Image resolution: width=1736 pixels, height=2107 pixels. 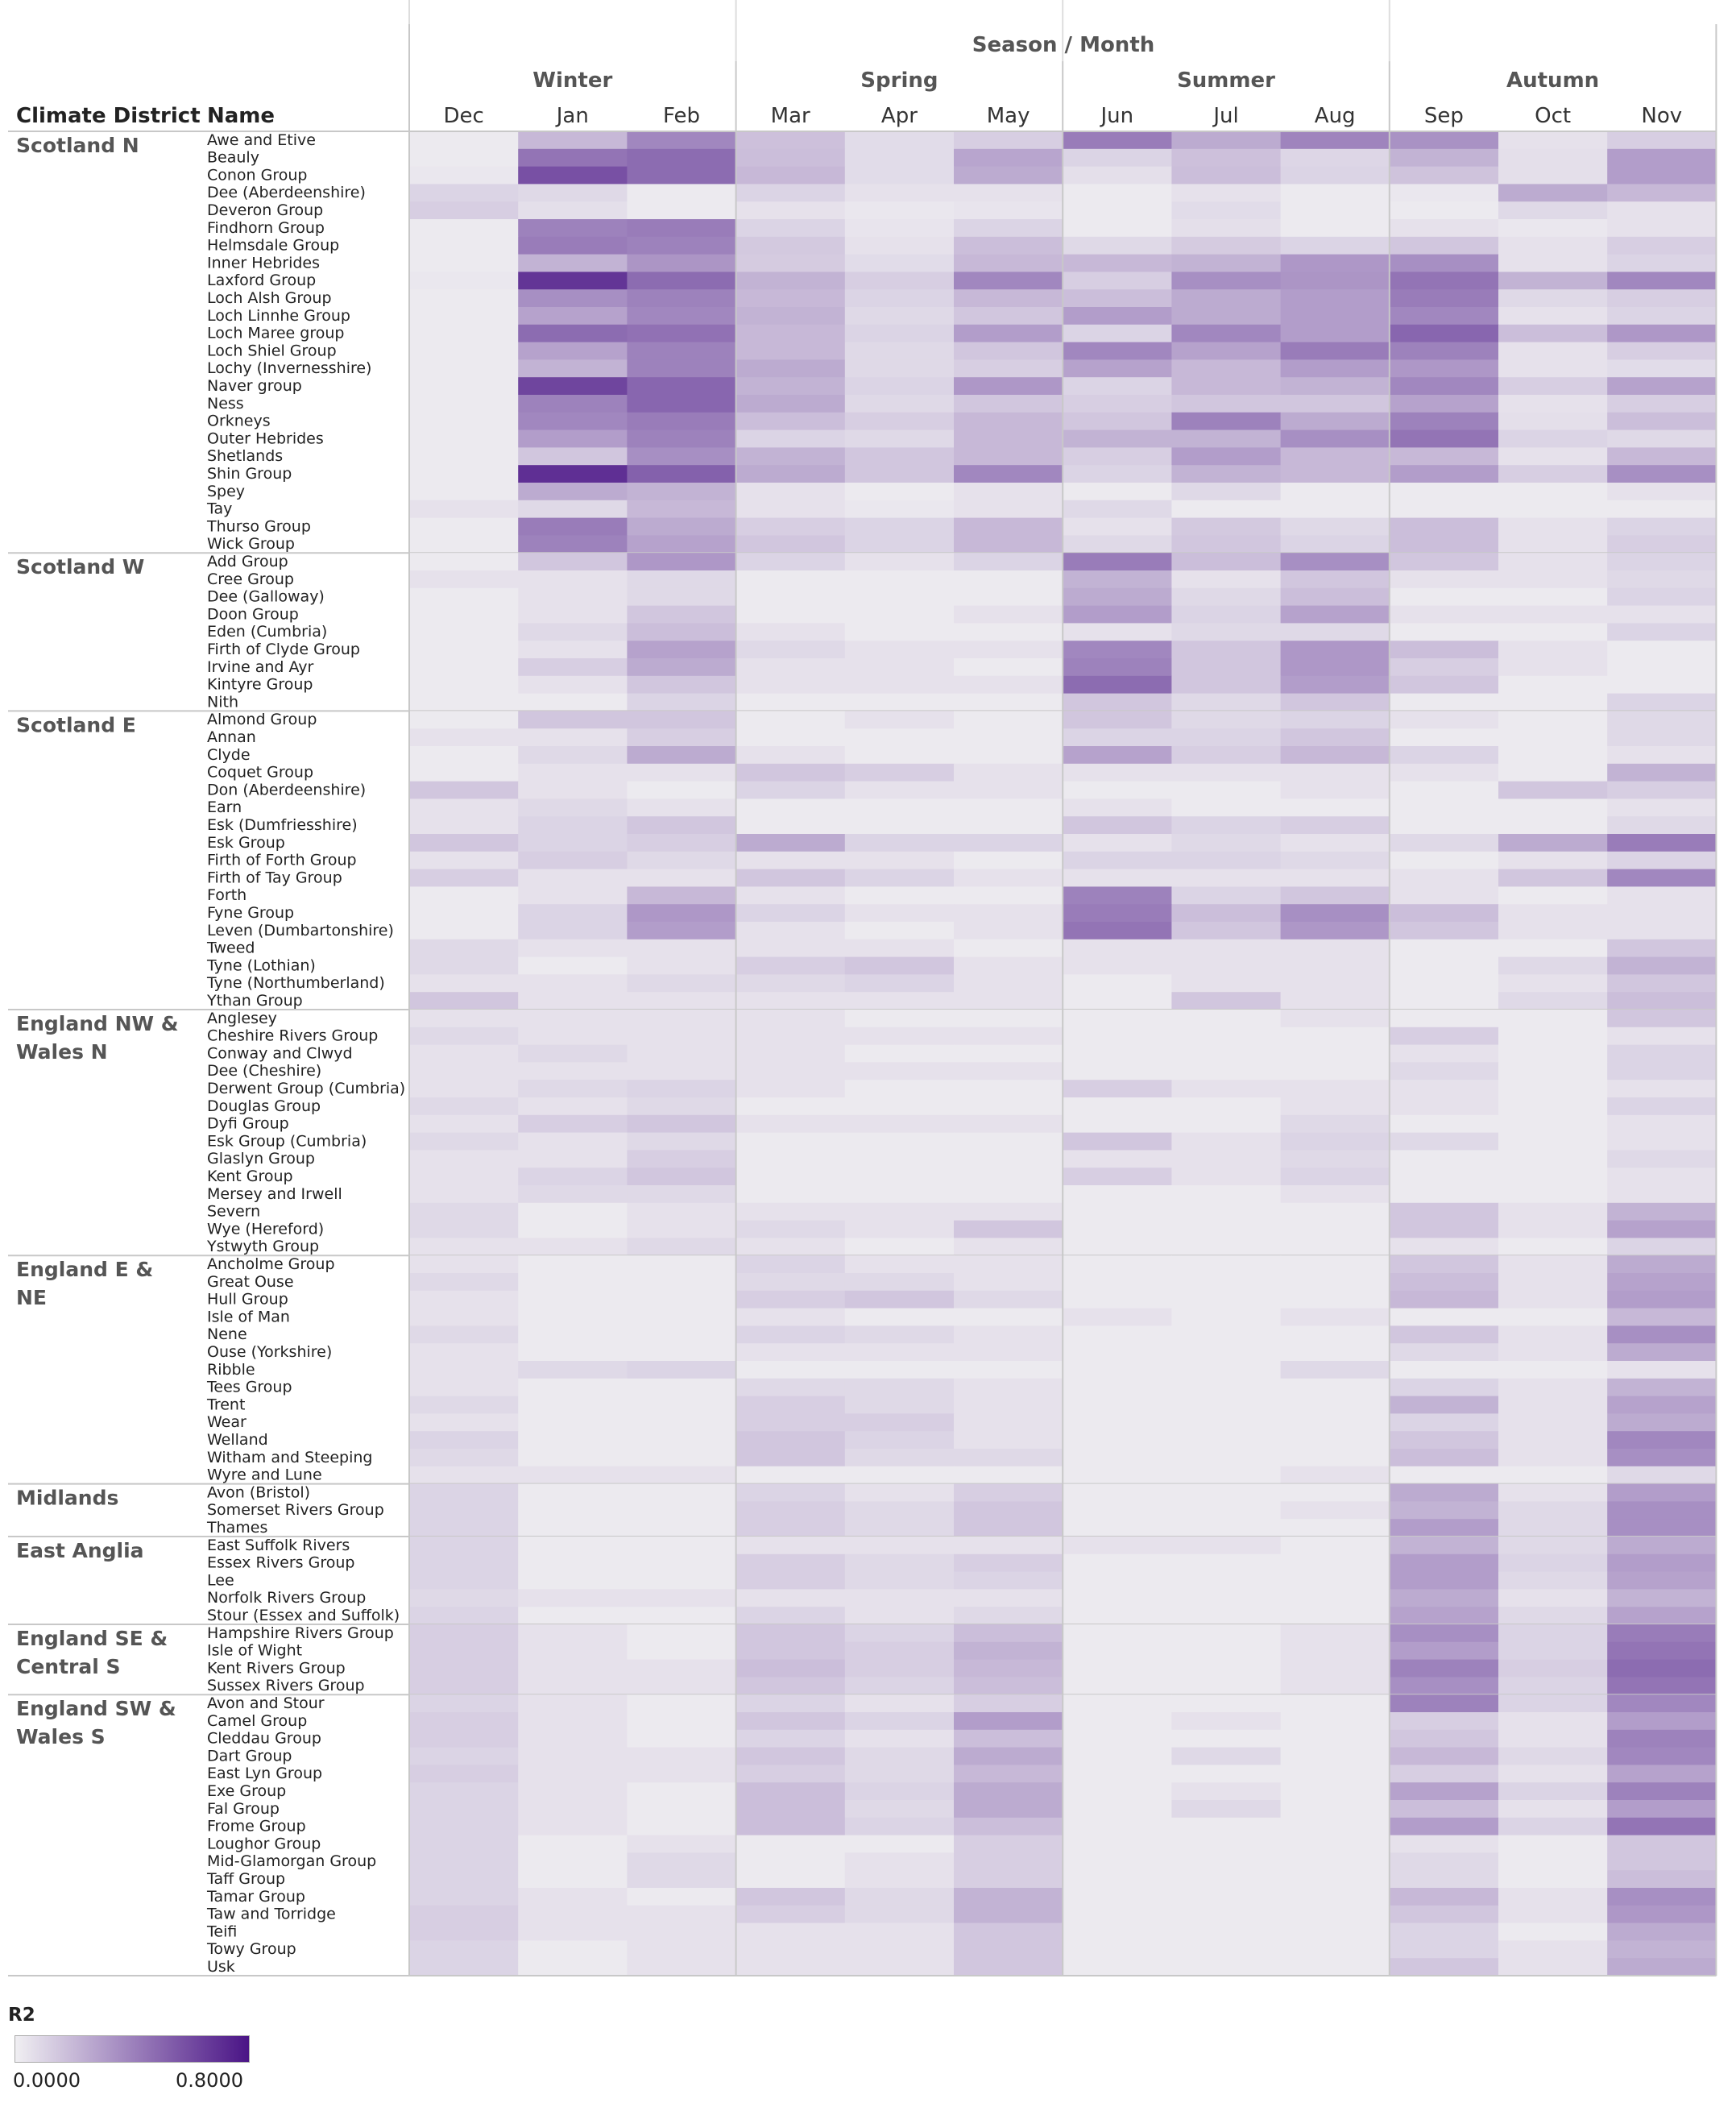 I want to click on district-label: Wales S, so click(x=61, y=1736).